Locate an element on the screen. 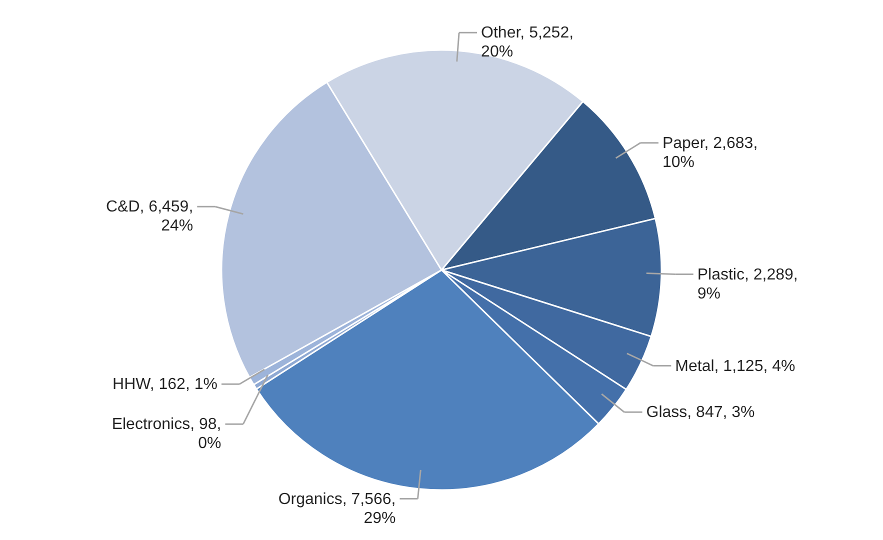 This screenshot has height=540, width=883. slice-label: C&D, 6,459, 24% is located at coordinates (150, 216).